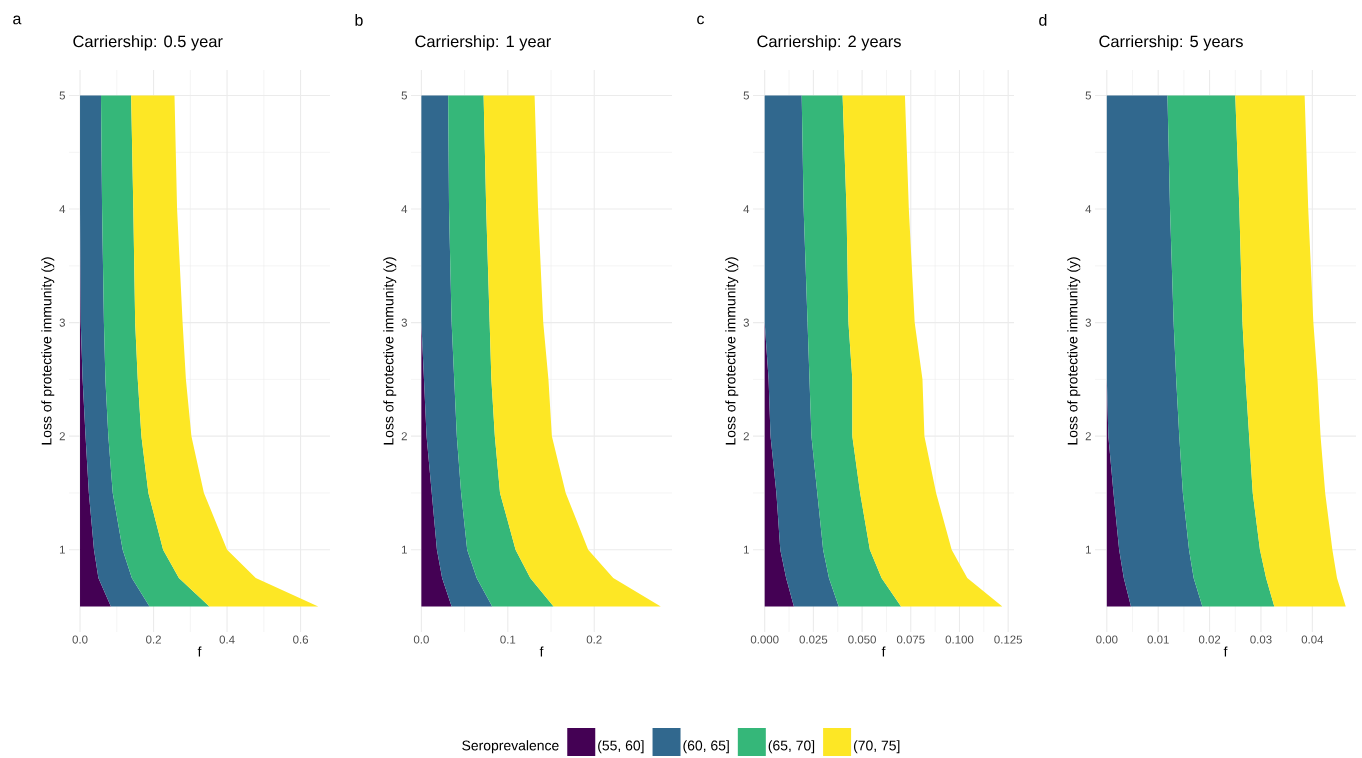  Describe the element at coordinates (148, 43) in the screenshot. I see `chart-title: Carriership: 0.5 year` at that location.